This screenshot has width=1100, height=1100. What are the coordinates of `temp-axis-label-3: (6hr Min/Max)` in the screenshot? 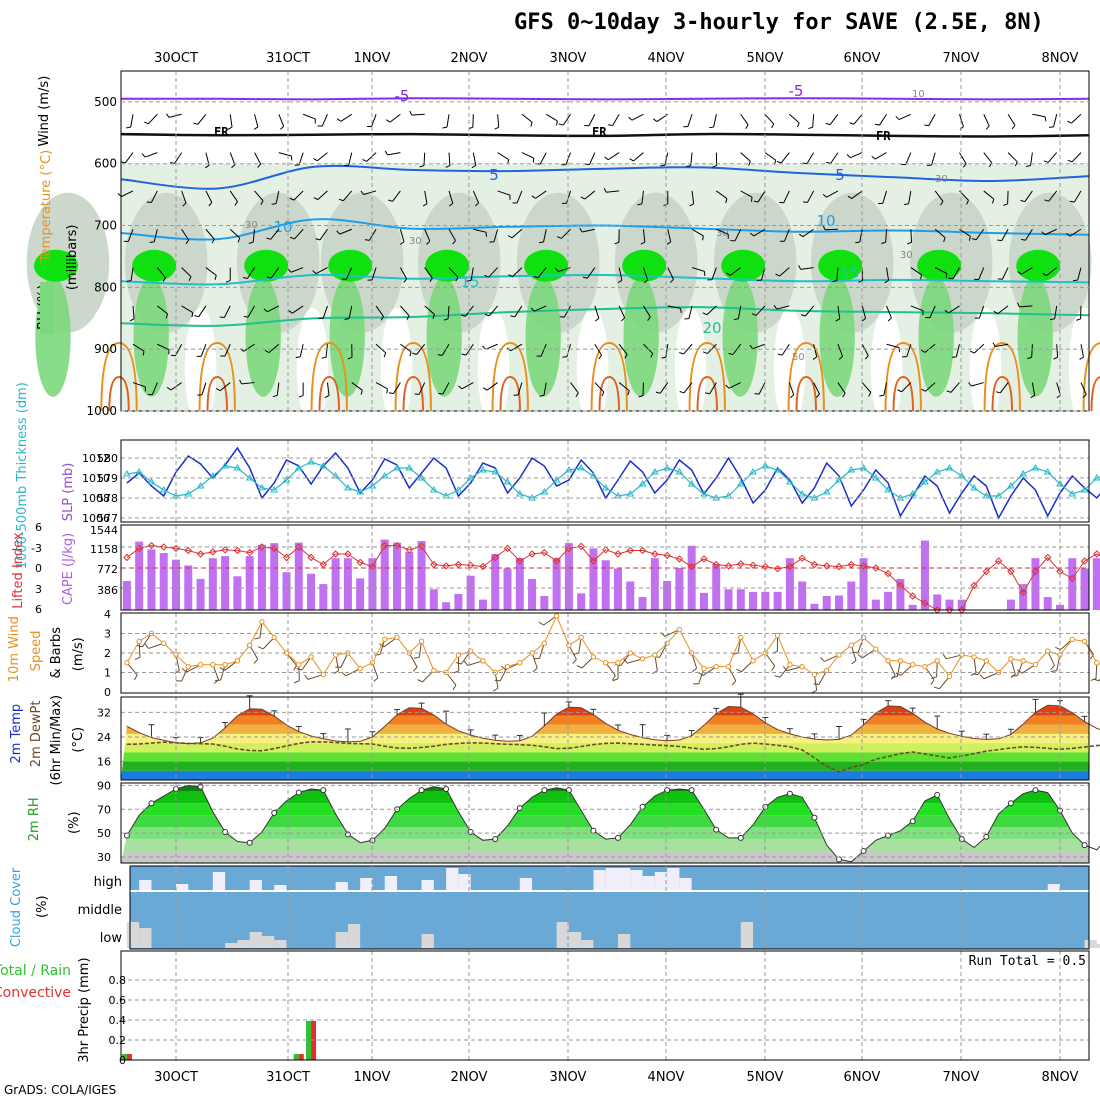 It's located at (56, 740).